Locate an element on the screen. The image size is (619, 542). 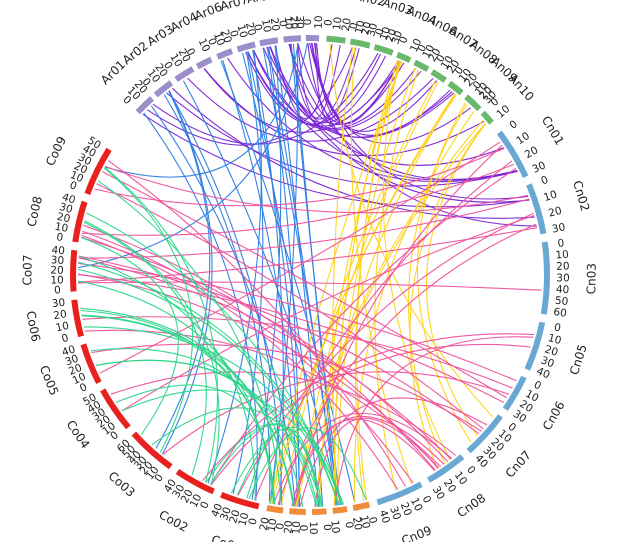
chromosome-segment-co09 is located at coordinates (98, 171).